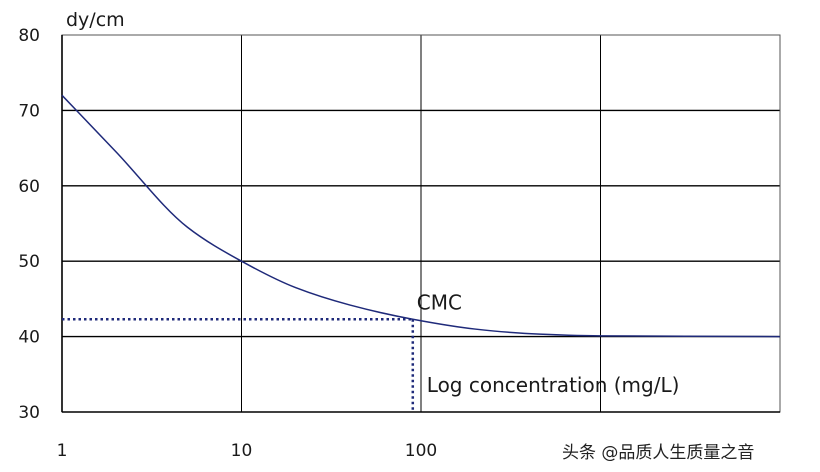  Describe the element at coordinates (29, 111) in the screenshot. I see `y-tick-label-70: 70` at that location.